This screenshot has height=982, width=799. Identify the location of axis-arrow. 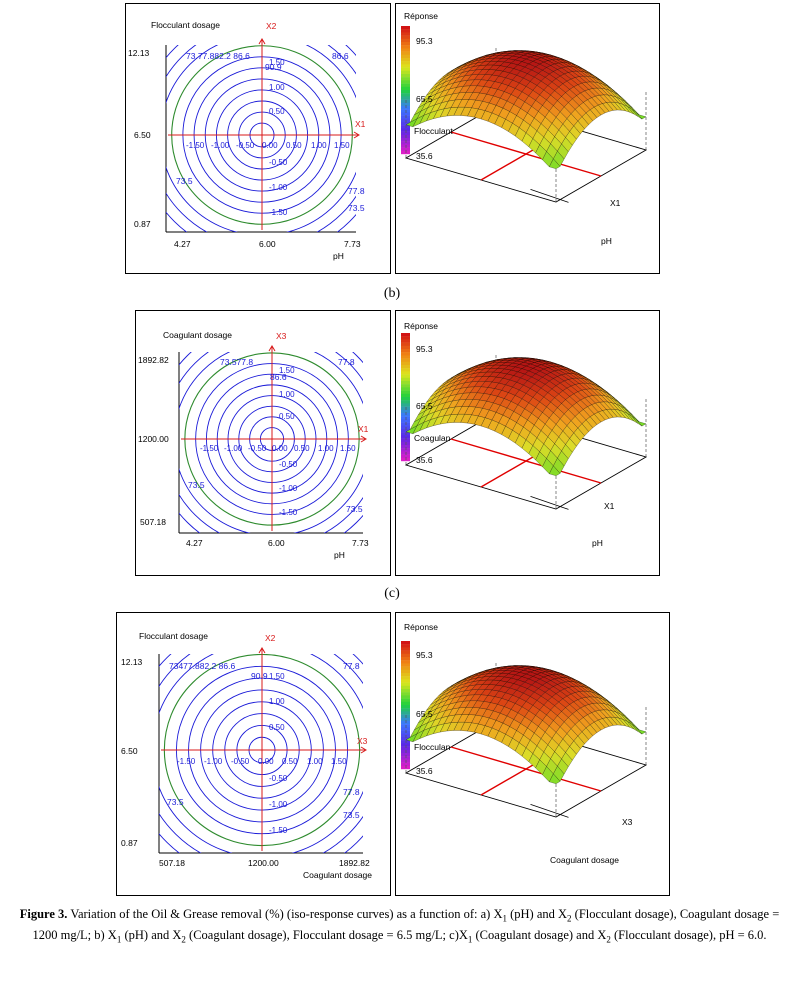
(272, 348).